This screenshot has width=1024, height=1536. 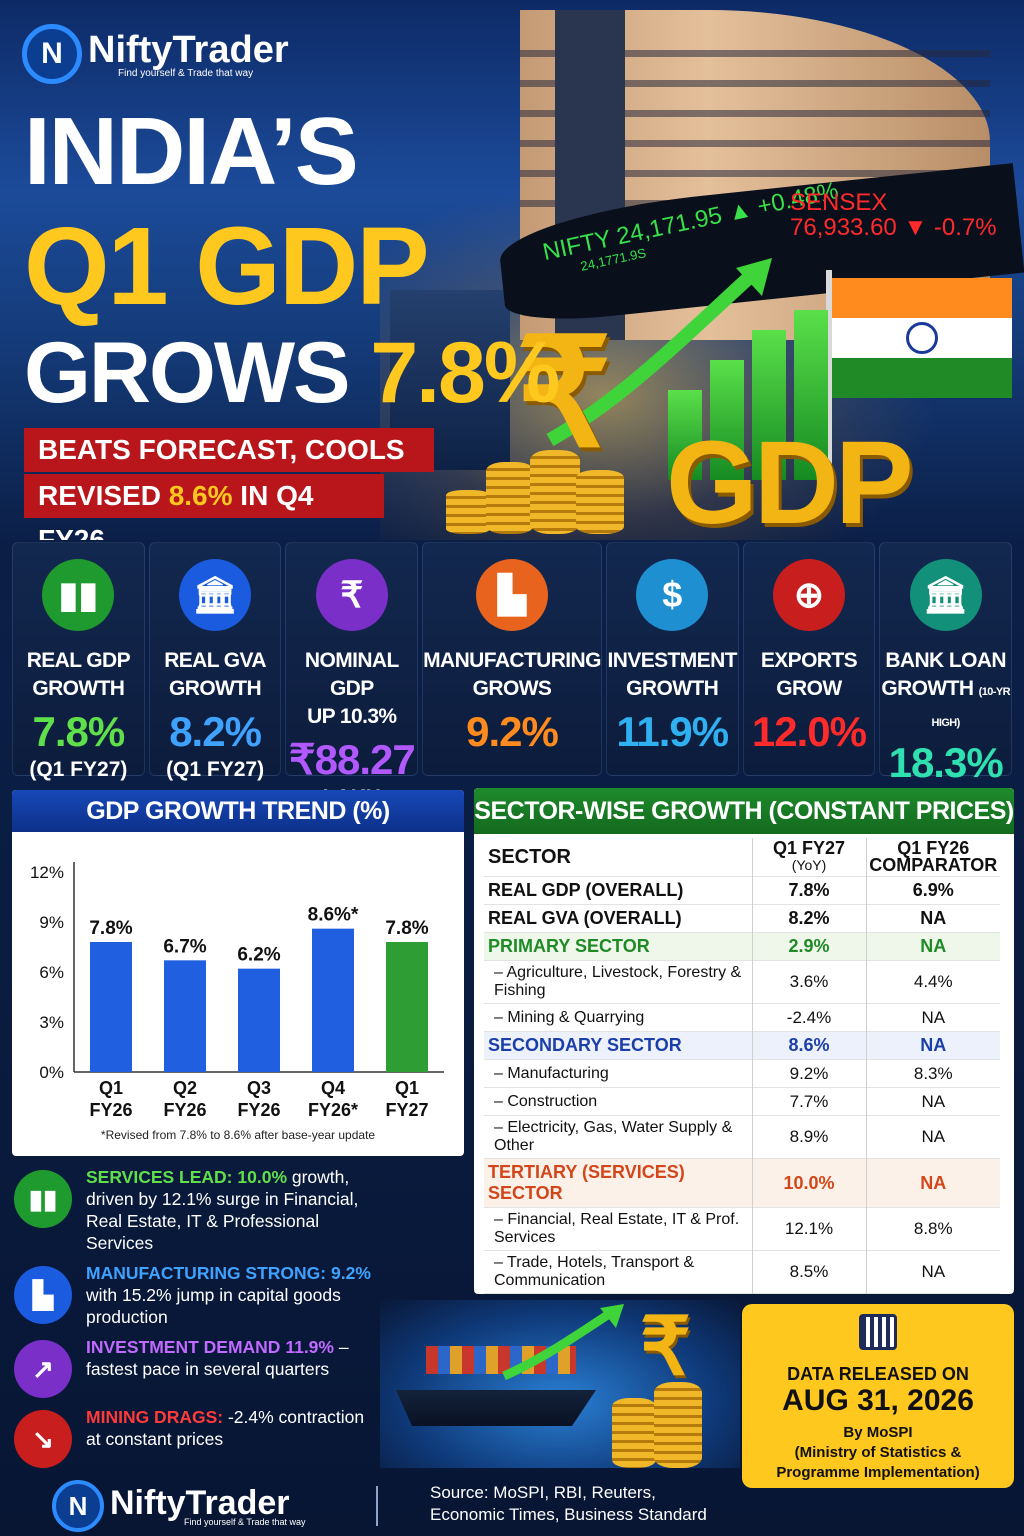 I want to click on x-tick-label: FY26*, so click(x=333, y=1110).